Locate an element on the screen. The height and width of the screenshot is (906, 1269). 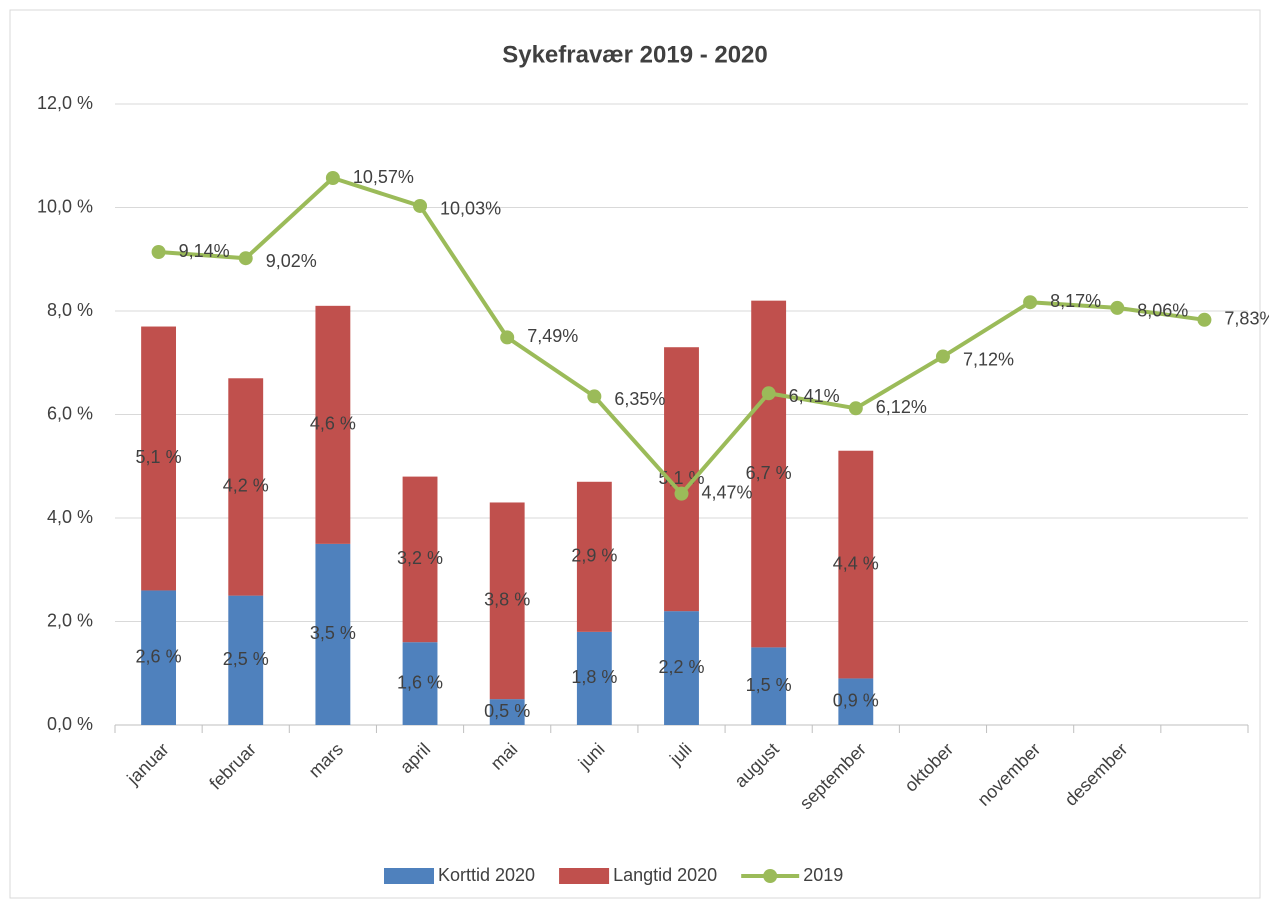
bar-label: 2,5 % is located at coordinates (246, 659).